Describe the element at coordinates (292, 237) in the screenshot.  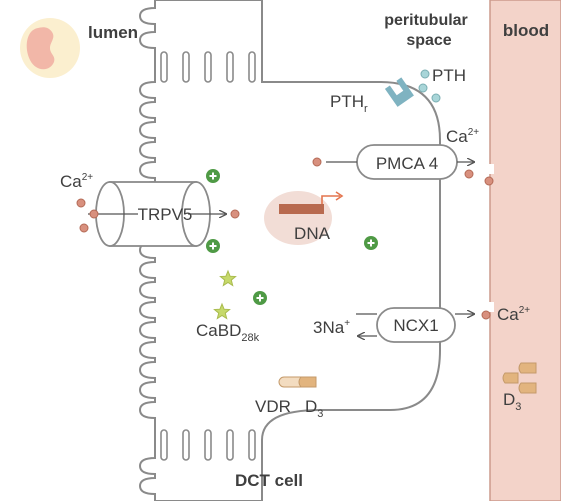
I see `plus-circles` at that location.